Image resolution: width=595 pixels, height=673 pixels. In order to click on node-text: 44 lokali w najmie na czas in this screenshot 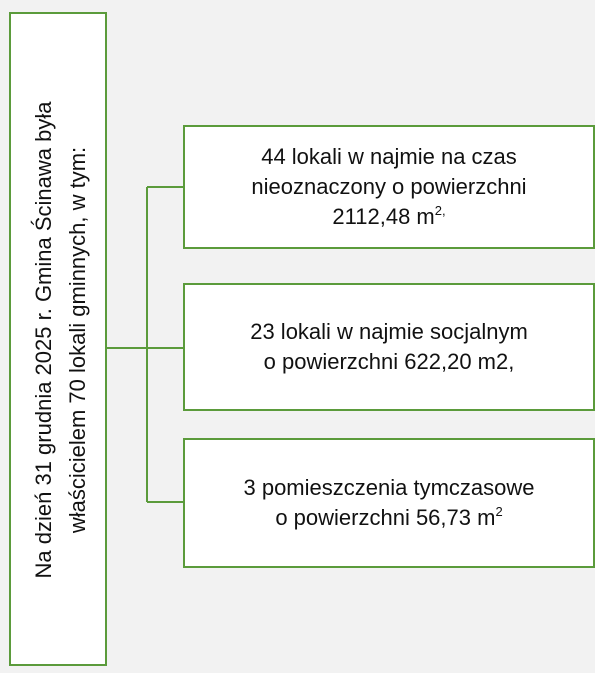, I will do `click(389, 156)`.